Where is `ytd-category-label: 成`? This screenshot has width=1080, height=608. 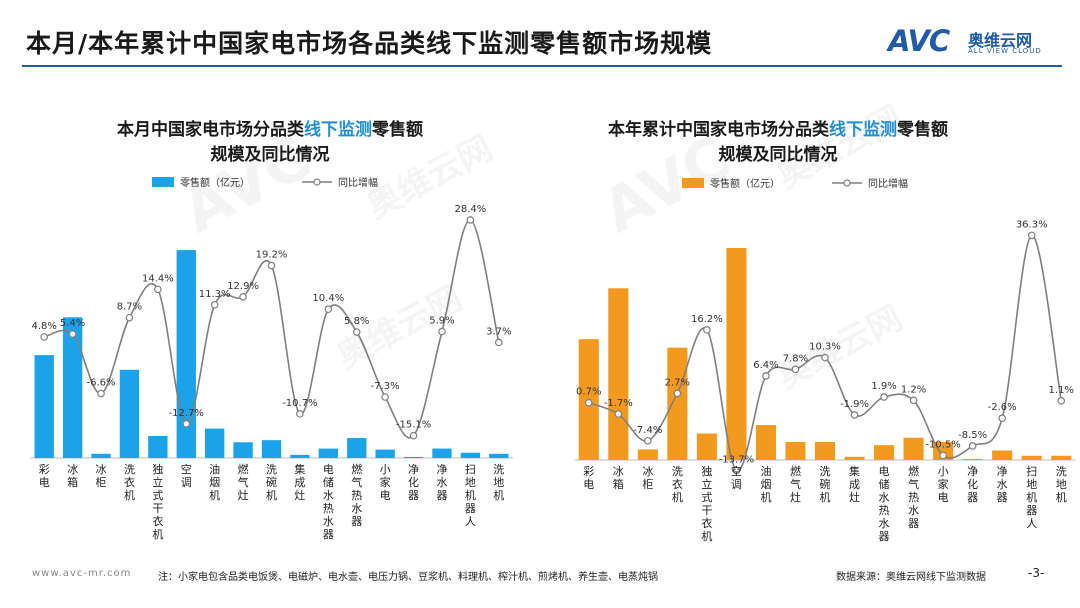
ytd-category-label: 成 is located at coordinates (854, 484).